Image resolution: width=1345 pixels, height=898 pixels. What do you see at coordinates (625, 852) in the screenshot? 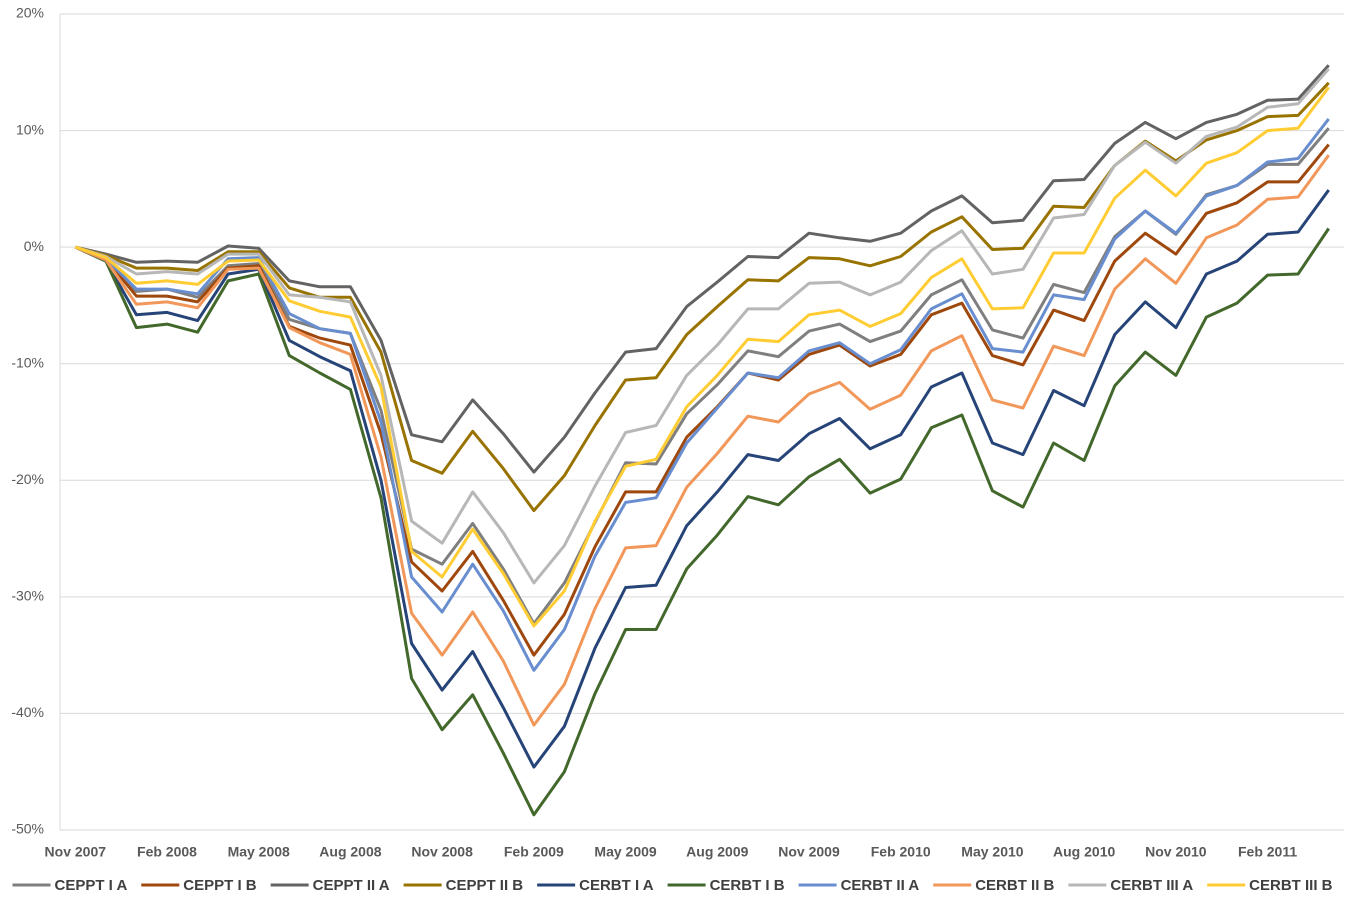
I see `x-tick-label: May 2009` at bounding box center [625, 852].